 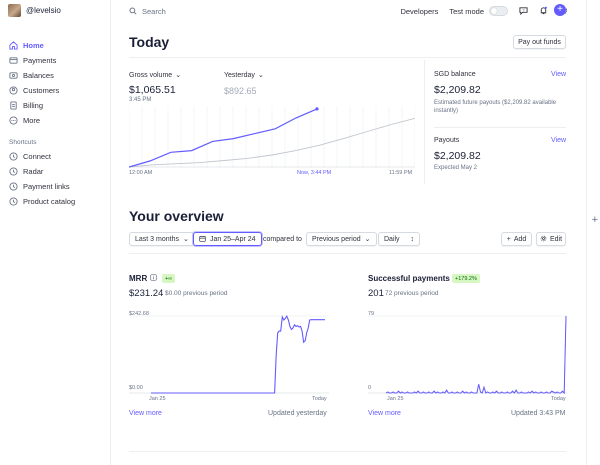 I want to click on test-mode-label: Test mode, so click(x=466, y=11).